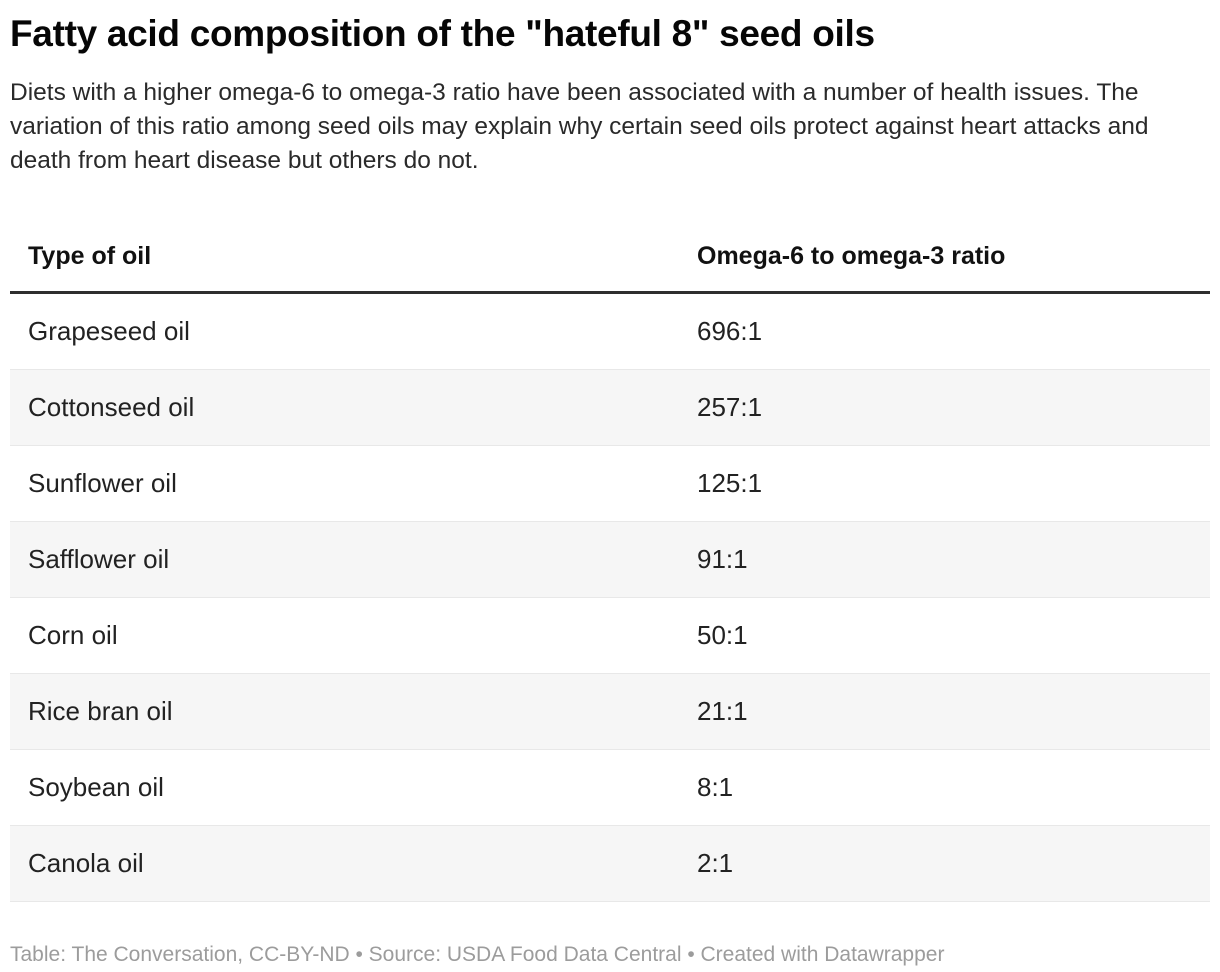 This screenshot has width=1220, height=972. What do you see at coordinates (96, 787) in the screenshot?
I see `oil-name-cell: Soybean oil` at bounding box center [96, 787].